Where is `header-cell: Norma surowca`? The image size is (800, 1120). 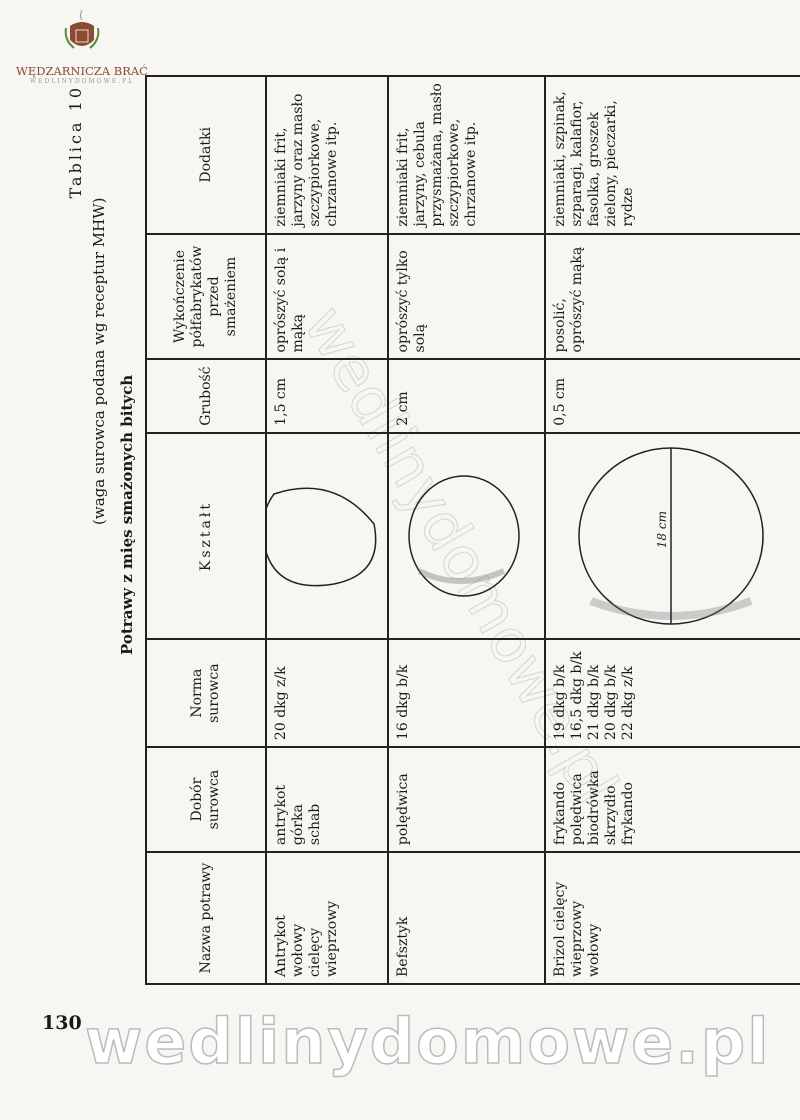
header-cell: Norma surowca is located at coordinates (206, 693).